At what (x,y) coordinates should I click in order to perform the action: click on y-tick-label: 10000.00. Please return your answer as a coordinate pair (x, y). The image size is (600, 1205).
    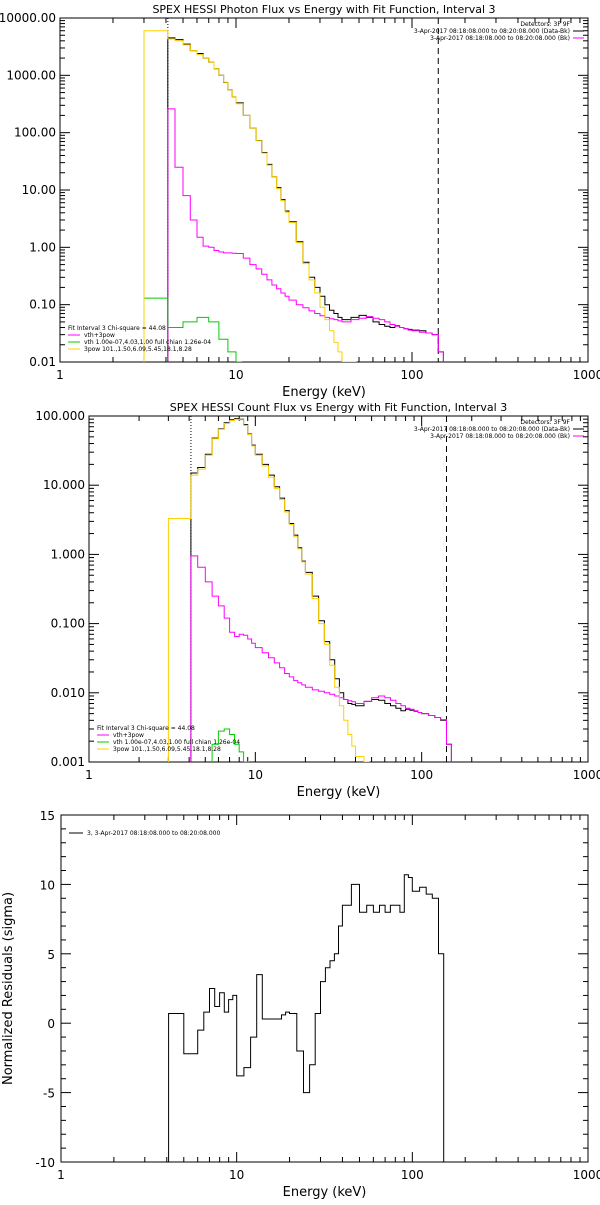
    Looking at the image, I should click on (28, 18).